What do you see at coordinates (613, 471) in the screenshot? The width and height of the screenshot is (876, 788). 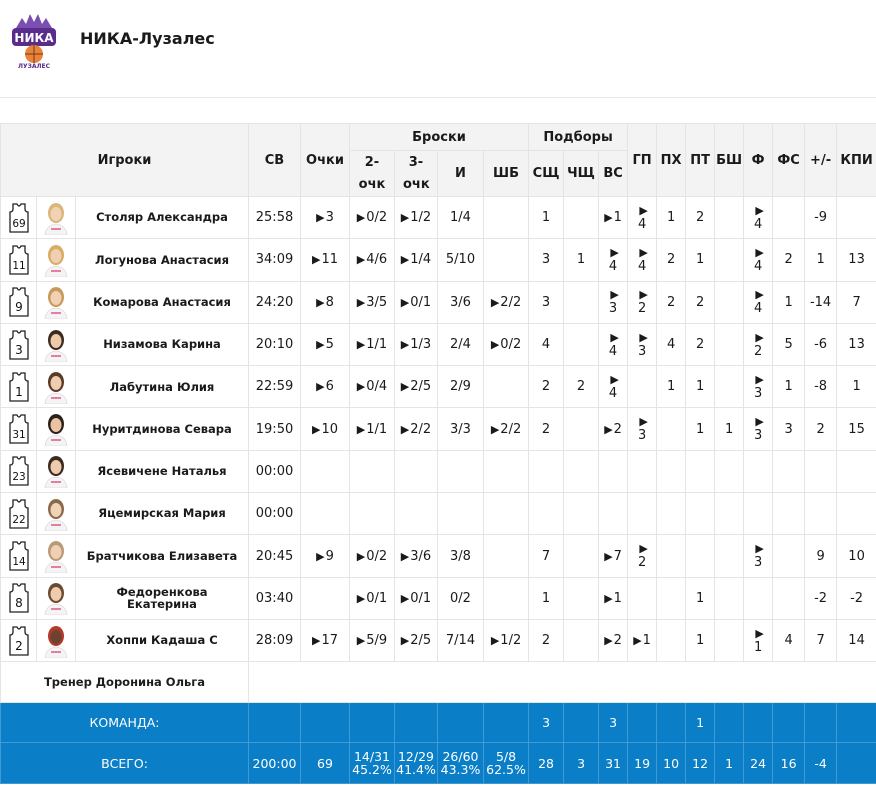 I see `player-reb-def` at bounding box center [613, 471].